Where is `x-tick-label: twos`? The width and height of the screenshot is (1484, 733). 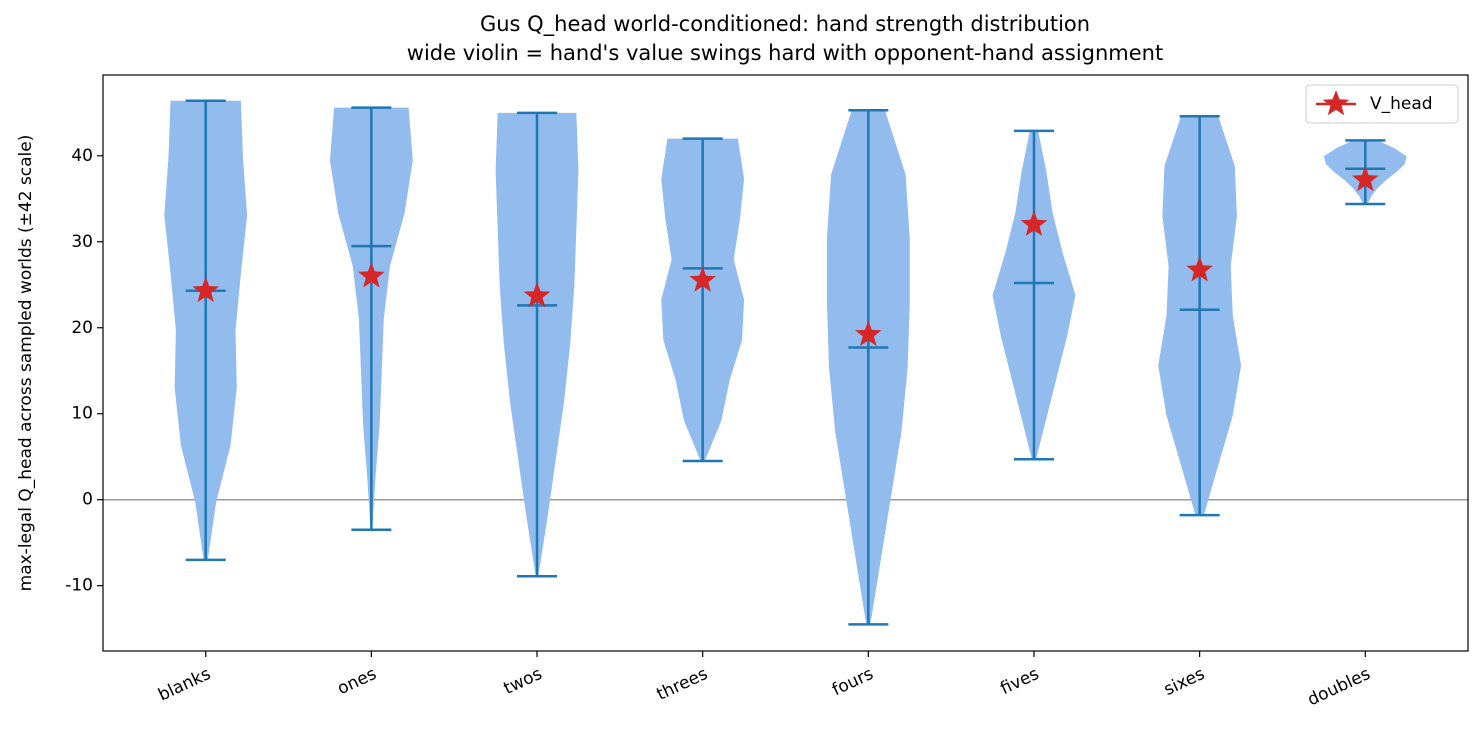
x-tick-label: twos is located at coordinates (523, 681).